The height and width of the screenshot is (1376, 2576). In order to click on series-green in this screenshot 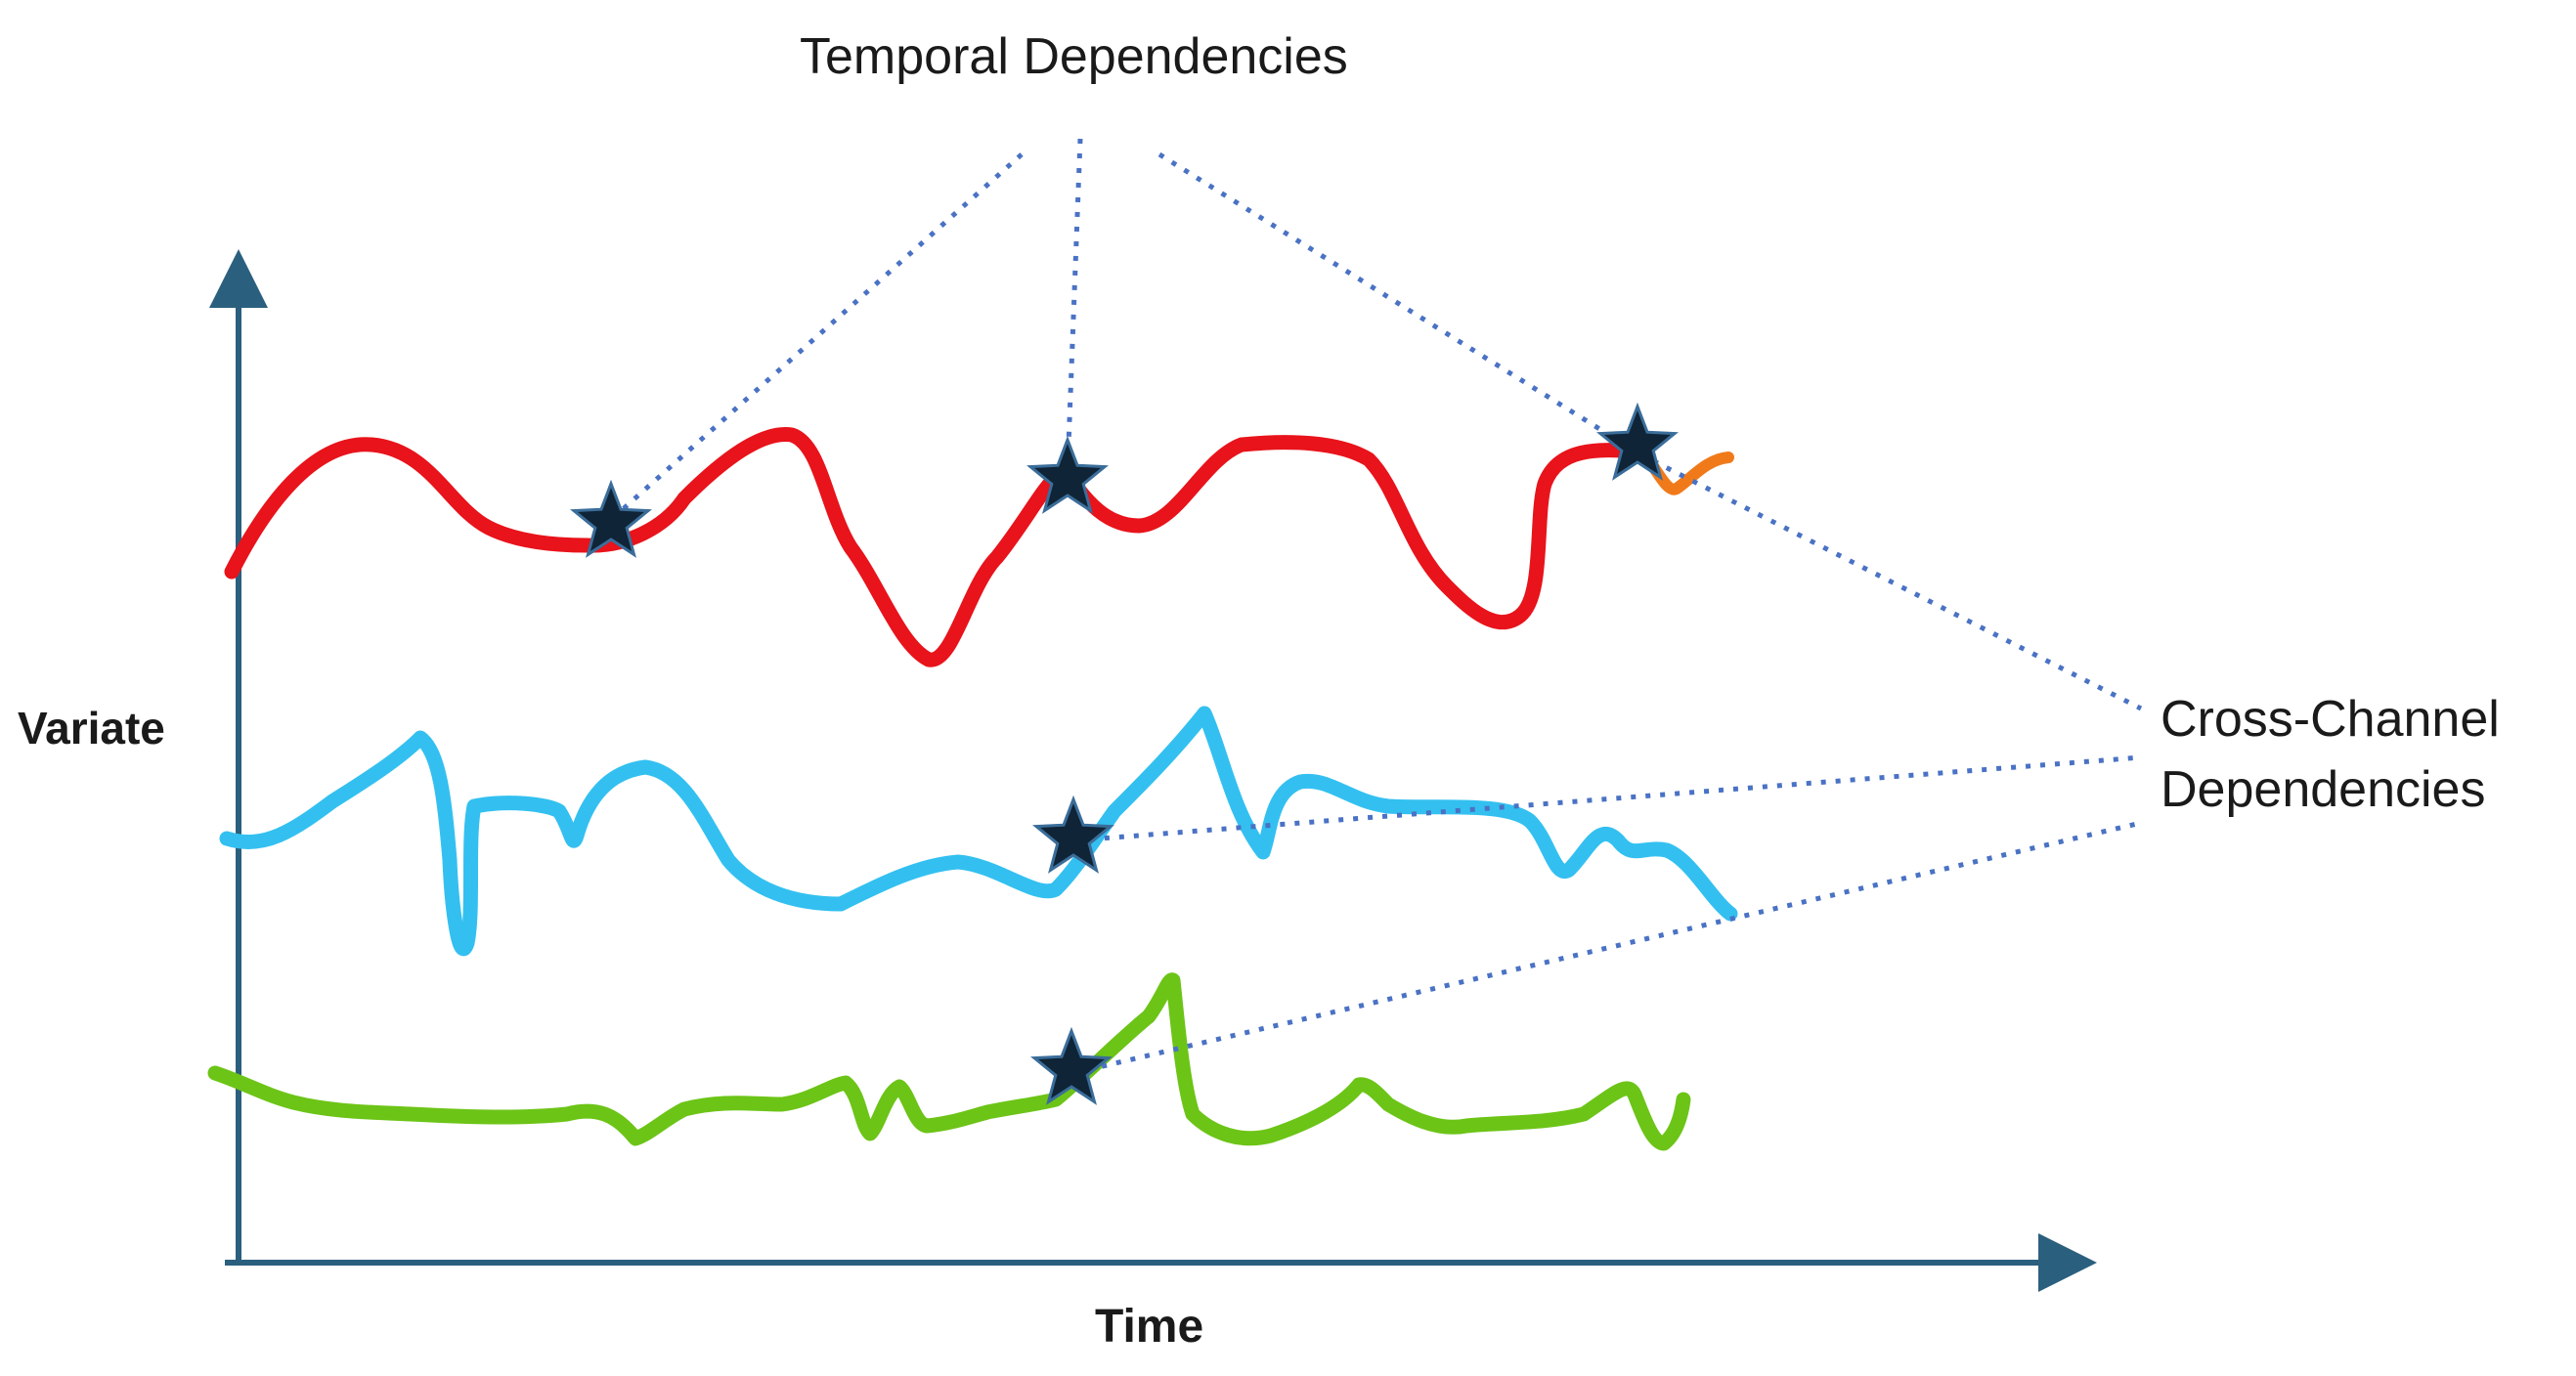, I will do `click(949, 1061)`.